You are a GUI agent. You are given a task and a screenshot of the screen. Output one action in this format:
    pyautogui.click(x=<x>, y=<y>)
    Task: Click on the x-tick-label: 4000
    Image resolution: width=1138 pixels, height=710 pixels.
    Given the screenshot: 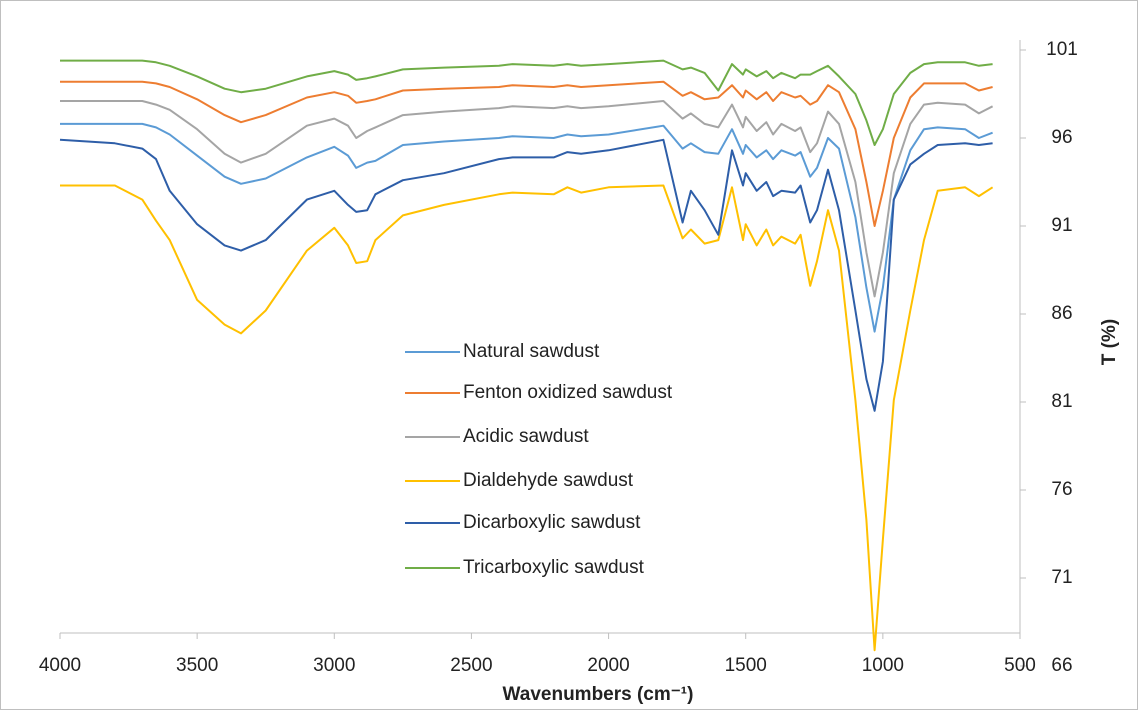 What is the action you would take?
    pyautogui.click(x=60, y=665)
    